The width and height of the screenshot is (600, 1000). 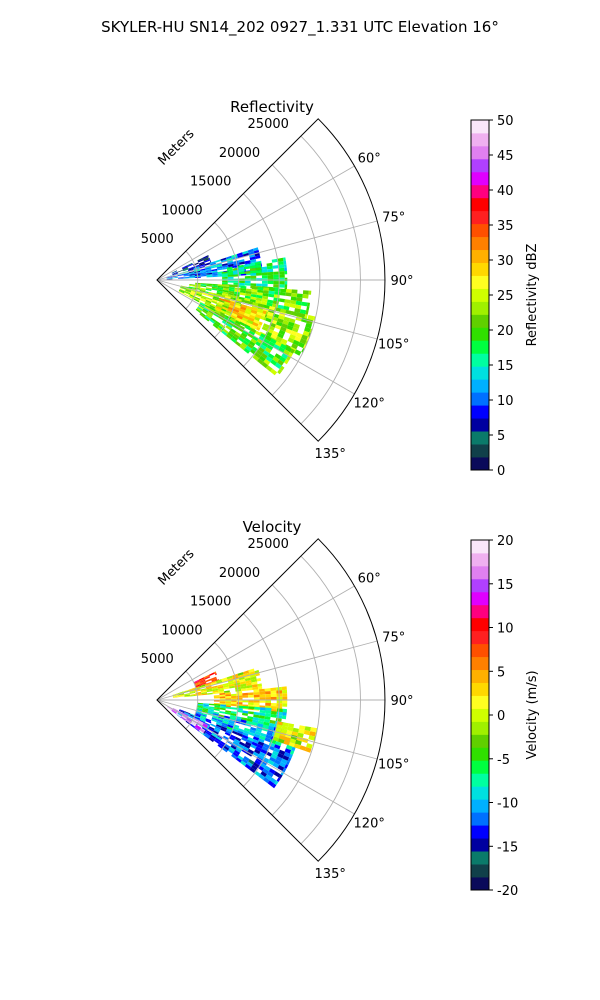 I want to click on radial-tick-label: 10000, so click(x=181, y=630).